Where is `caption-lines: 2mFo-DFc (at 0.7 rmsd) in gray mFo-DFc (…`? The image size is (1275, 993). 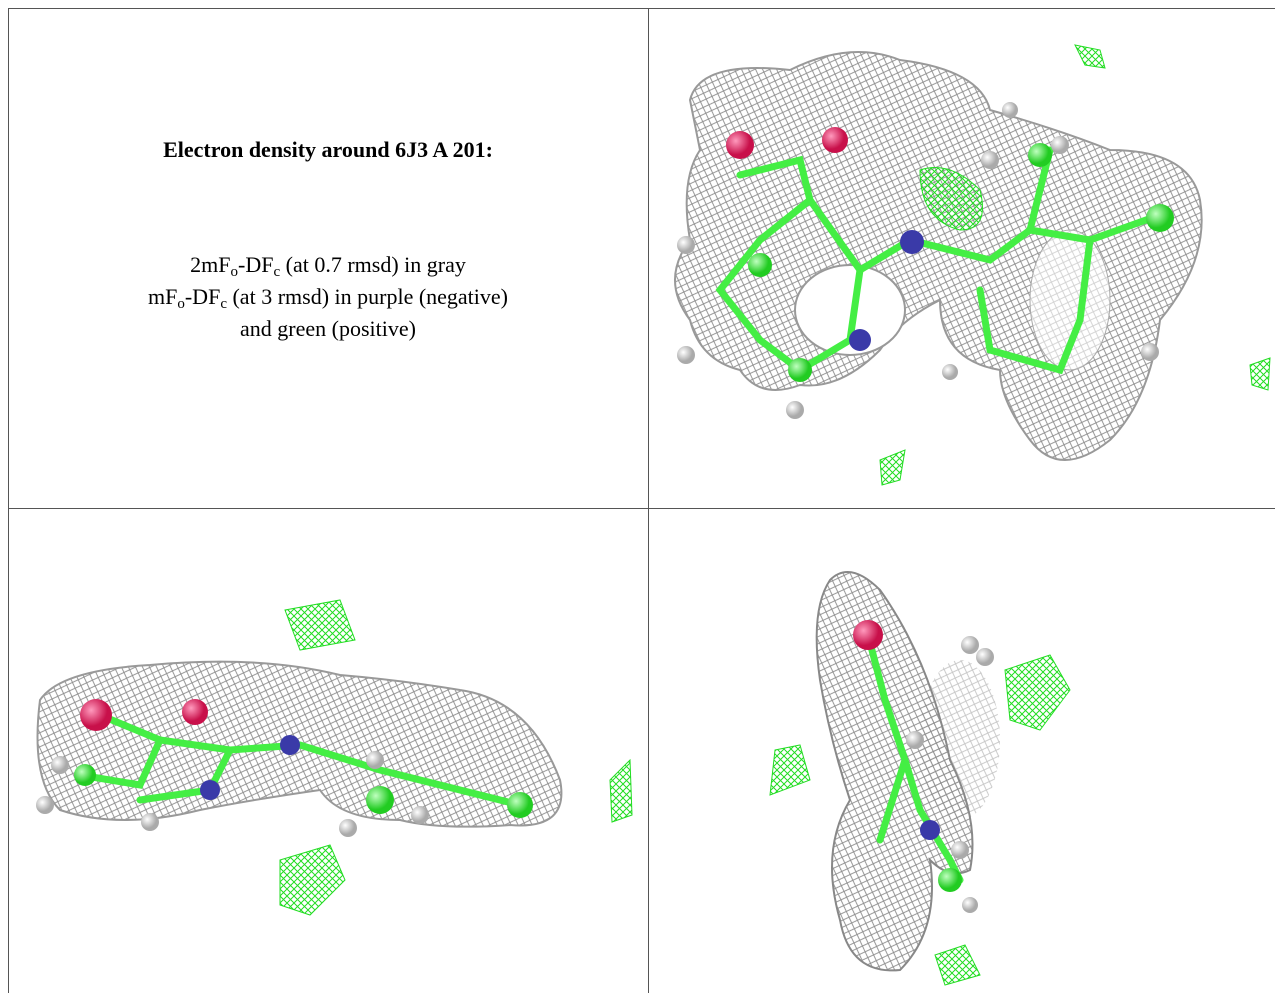 caption-lines: 2mFo-DFc (at 0.7 rmsd) in gray mFo-DFc (… is located at coordinates (328, 297).